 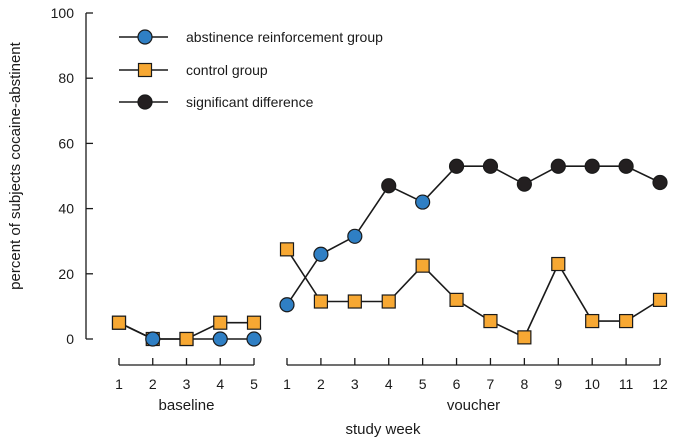 I want to click on voucher-x-tick-label: 6, so click(x=457, y=384).